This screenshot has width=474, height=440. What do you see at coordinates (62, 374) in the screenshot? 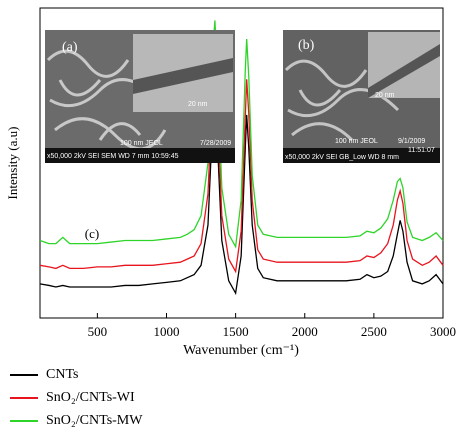
I see `legend-label: CNTs` at bounding box center [62, 374].